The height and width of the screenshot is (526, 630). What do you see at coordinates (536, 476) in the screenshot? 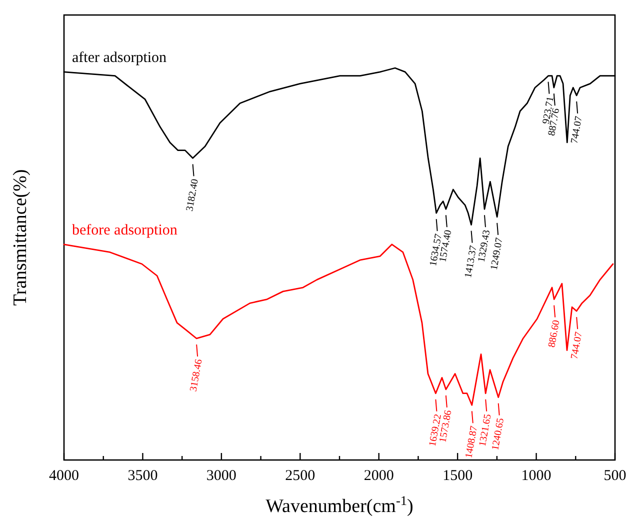
I see `x-tick-label: 1000` at bounding box center [536, 476].